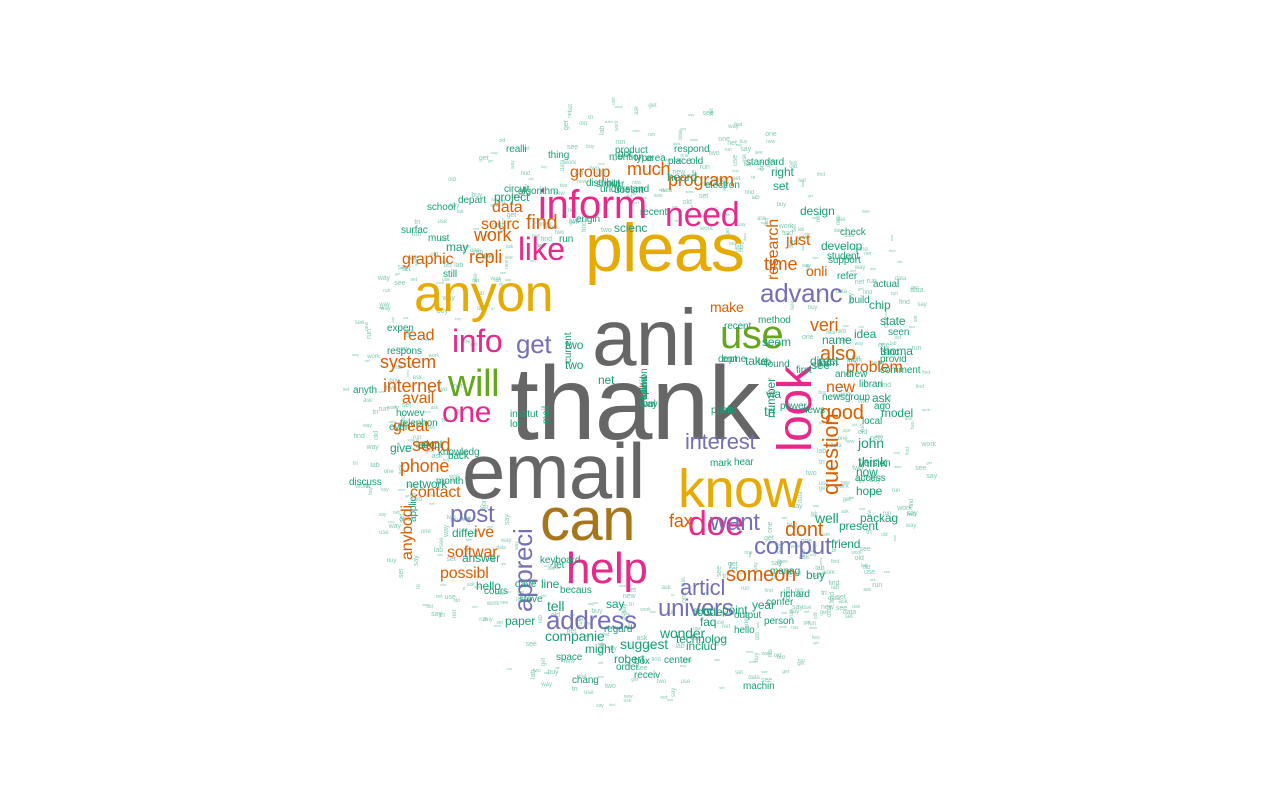  Describe the element at coordinates (591, 620) in the screenshot. I see `cloud-word: address` at that location.